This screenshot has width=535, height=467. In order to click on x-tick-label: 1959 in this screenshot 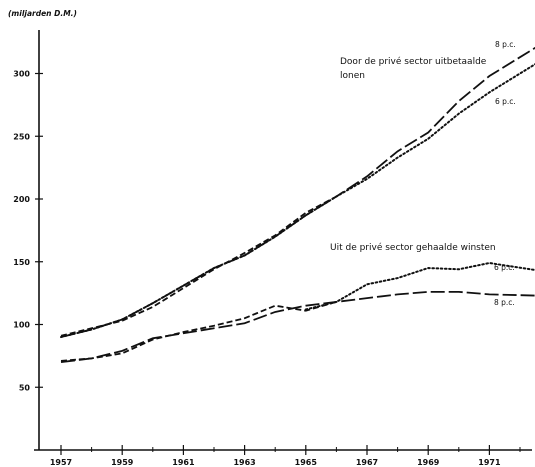, I will do `click(122, 462)`.